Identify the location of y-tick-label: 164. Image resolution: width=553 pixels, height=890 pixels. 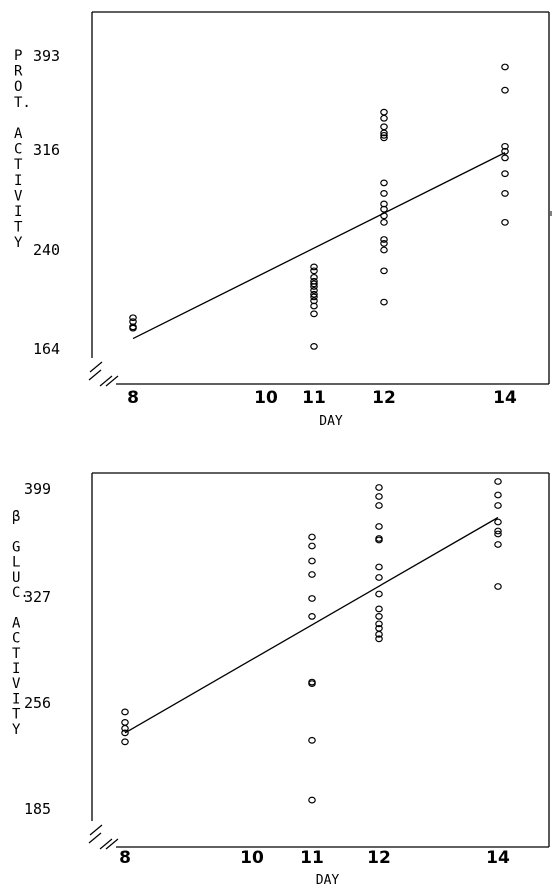
(46, 349).